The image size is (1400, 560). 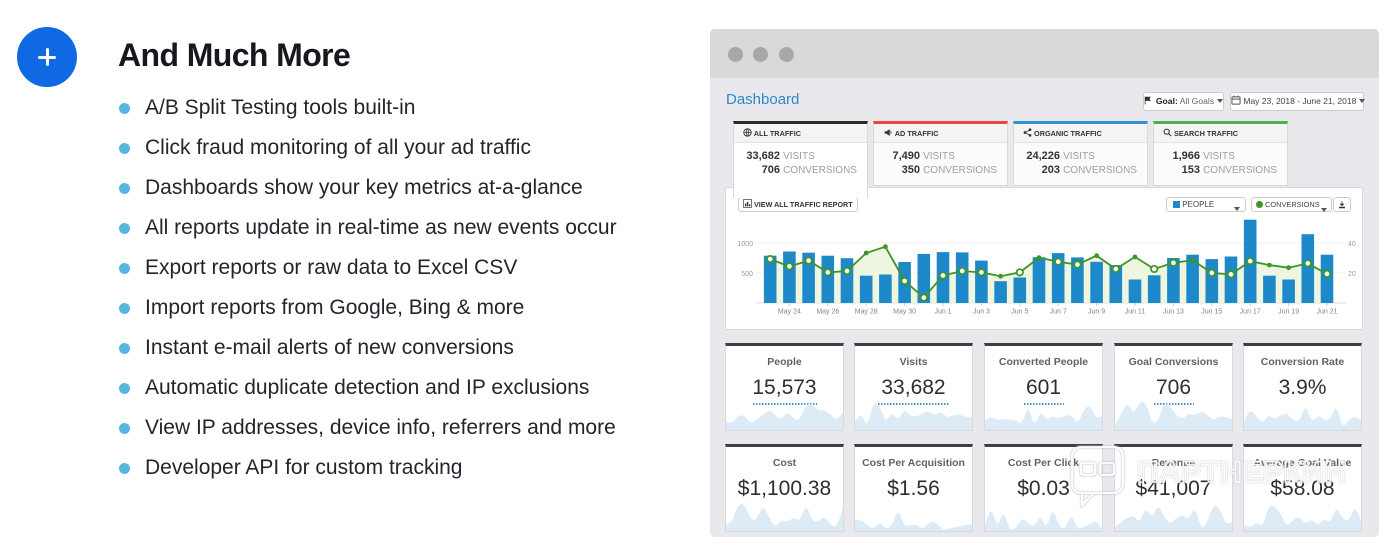 I want to click on svg-text: May 28, so click(x=866, y=312).